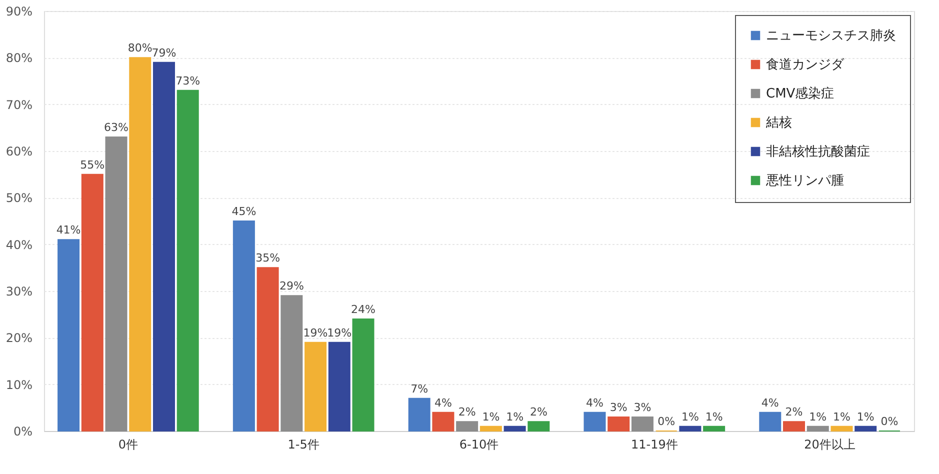  What do you see at coordinates (92, 165) in the screenshot?
I see `data-label: 55%` at bounding box center [92, 165].